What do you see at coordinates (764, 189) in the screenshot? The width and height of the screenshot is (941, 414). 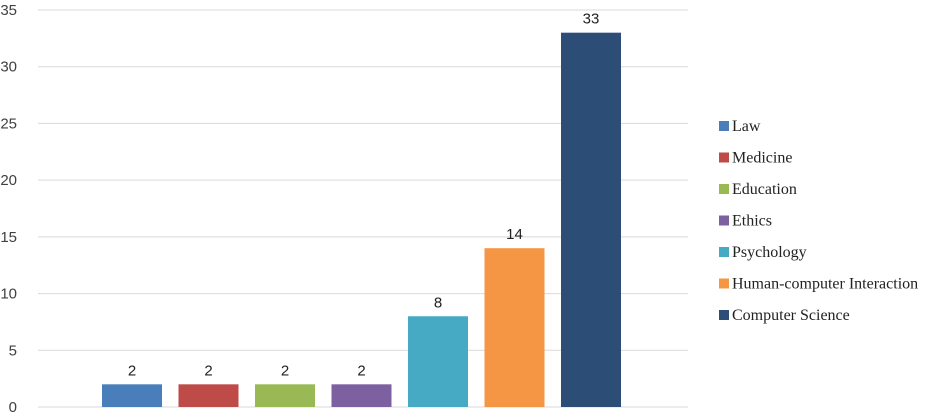 I see `legend-label: Education` at bounding box center [764, 189].